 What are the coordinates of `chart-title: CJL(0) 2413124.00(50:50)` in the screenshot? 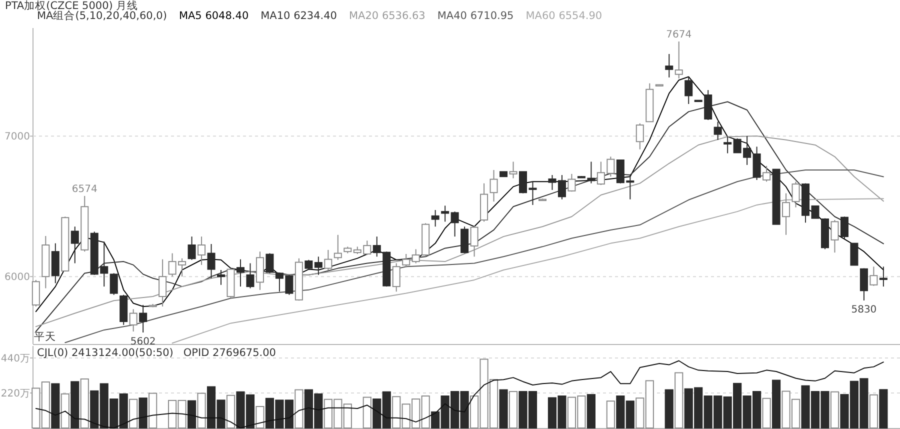 It's located at (105, 353).